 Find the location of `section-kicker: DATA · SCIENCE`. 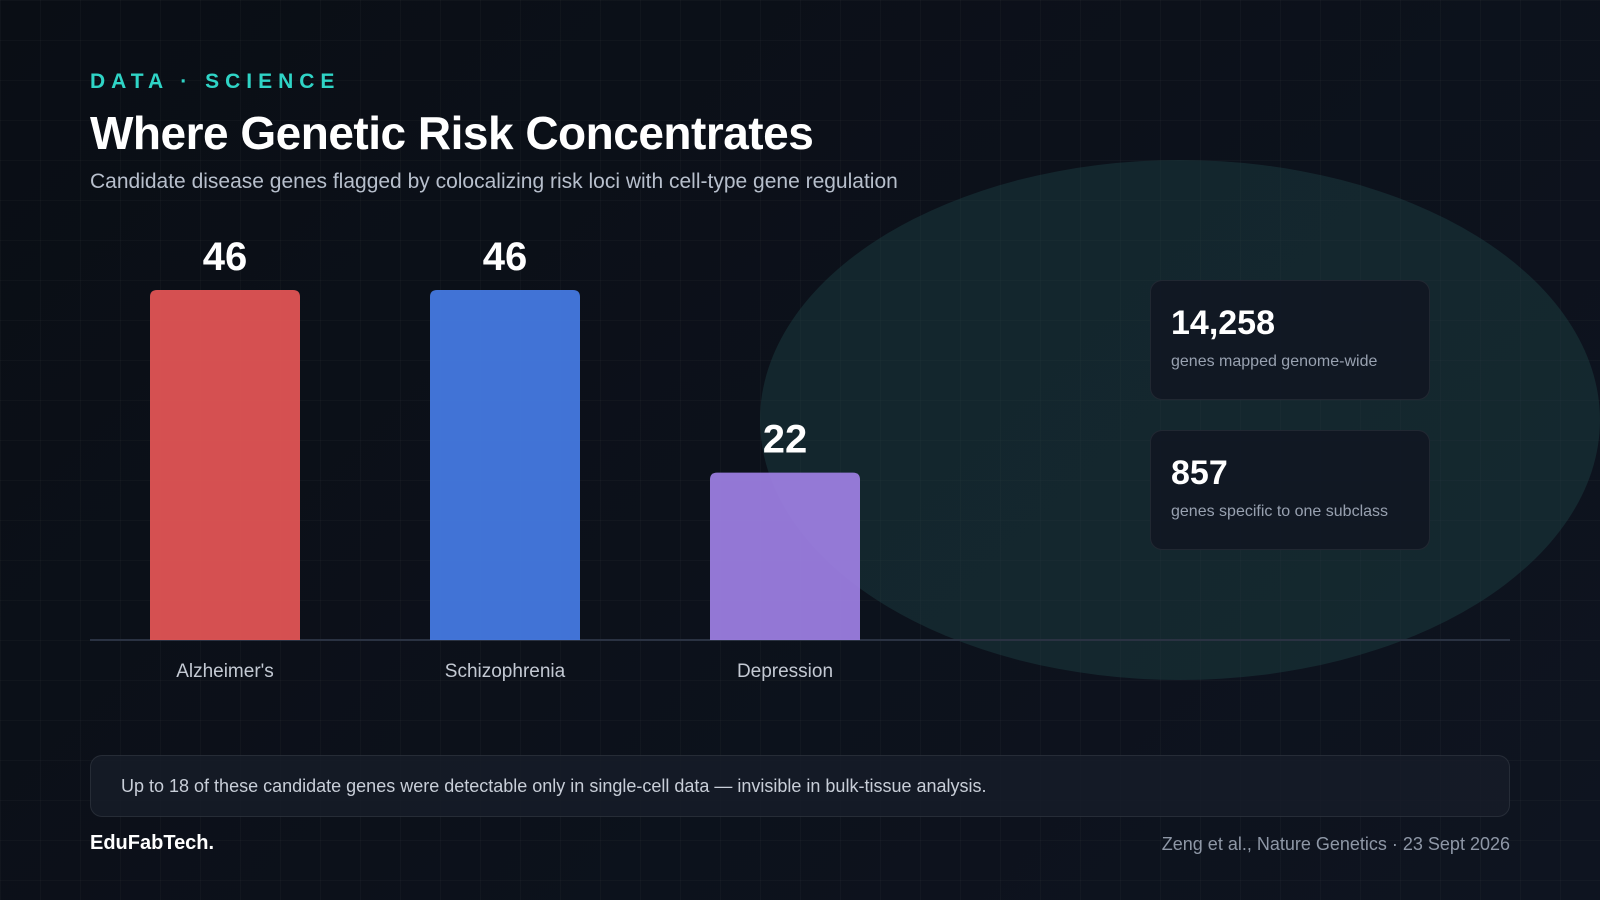

section-kicker: DATA · SCIENCE is located at coordinates (215, 81).